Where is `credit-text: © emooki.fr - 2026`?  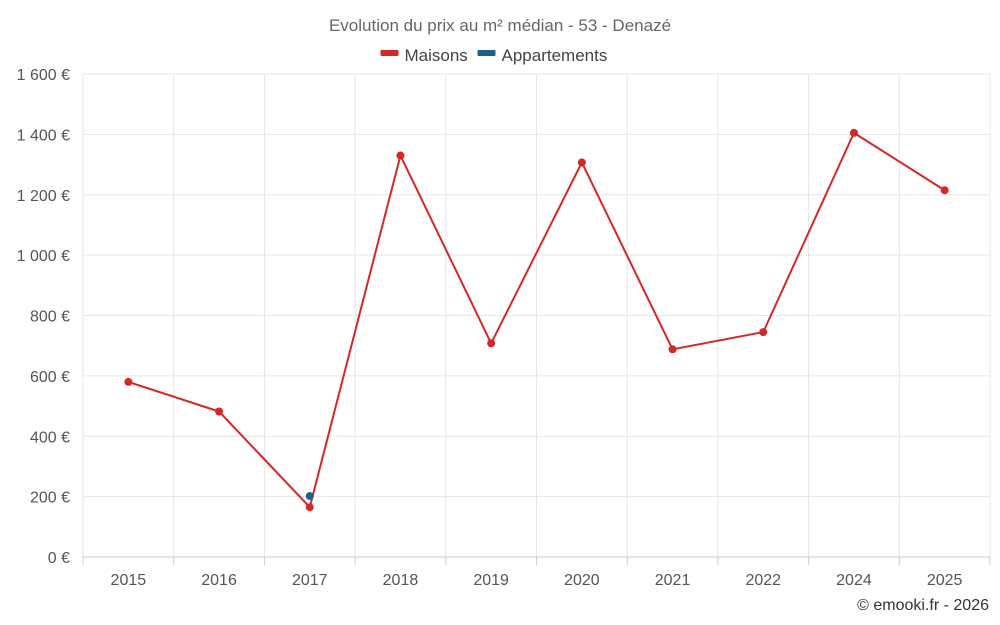 credit-text: © emooki.fr - 2026 is located at coordinates (923, 605).